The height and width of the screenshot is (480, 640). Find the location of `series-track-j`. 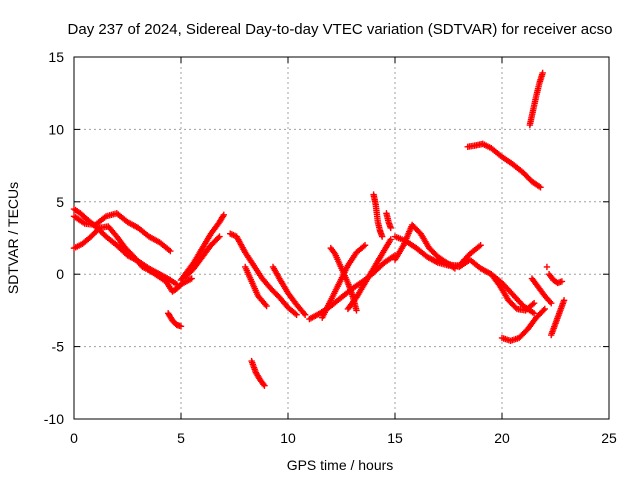

series-track-j is located at coordinates (258, 373).